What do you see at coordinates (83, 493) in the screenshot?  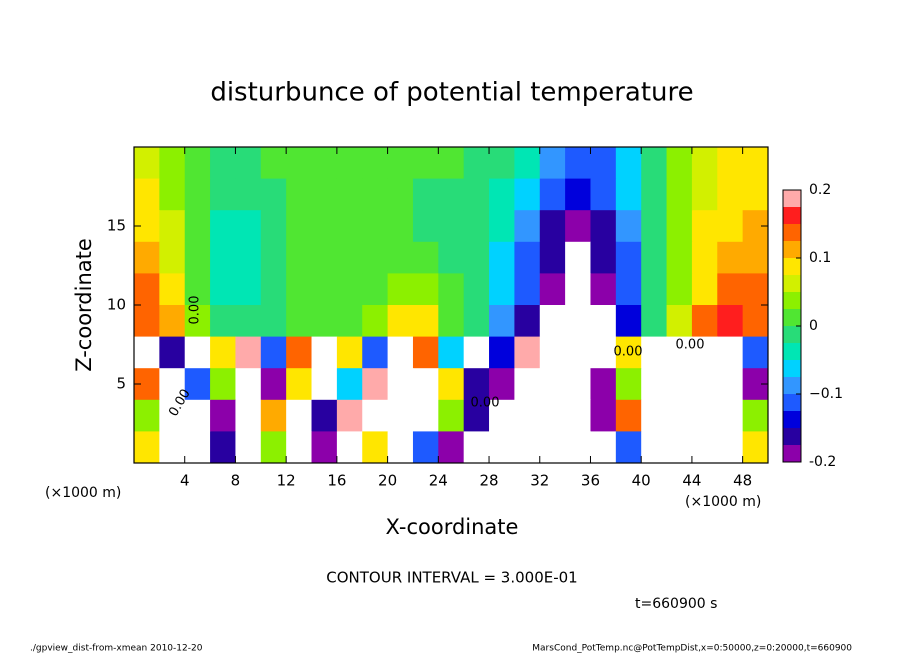 I see `x-unit-label: (×1000 m)` at bounding box center [83, 493].